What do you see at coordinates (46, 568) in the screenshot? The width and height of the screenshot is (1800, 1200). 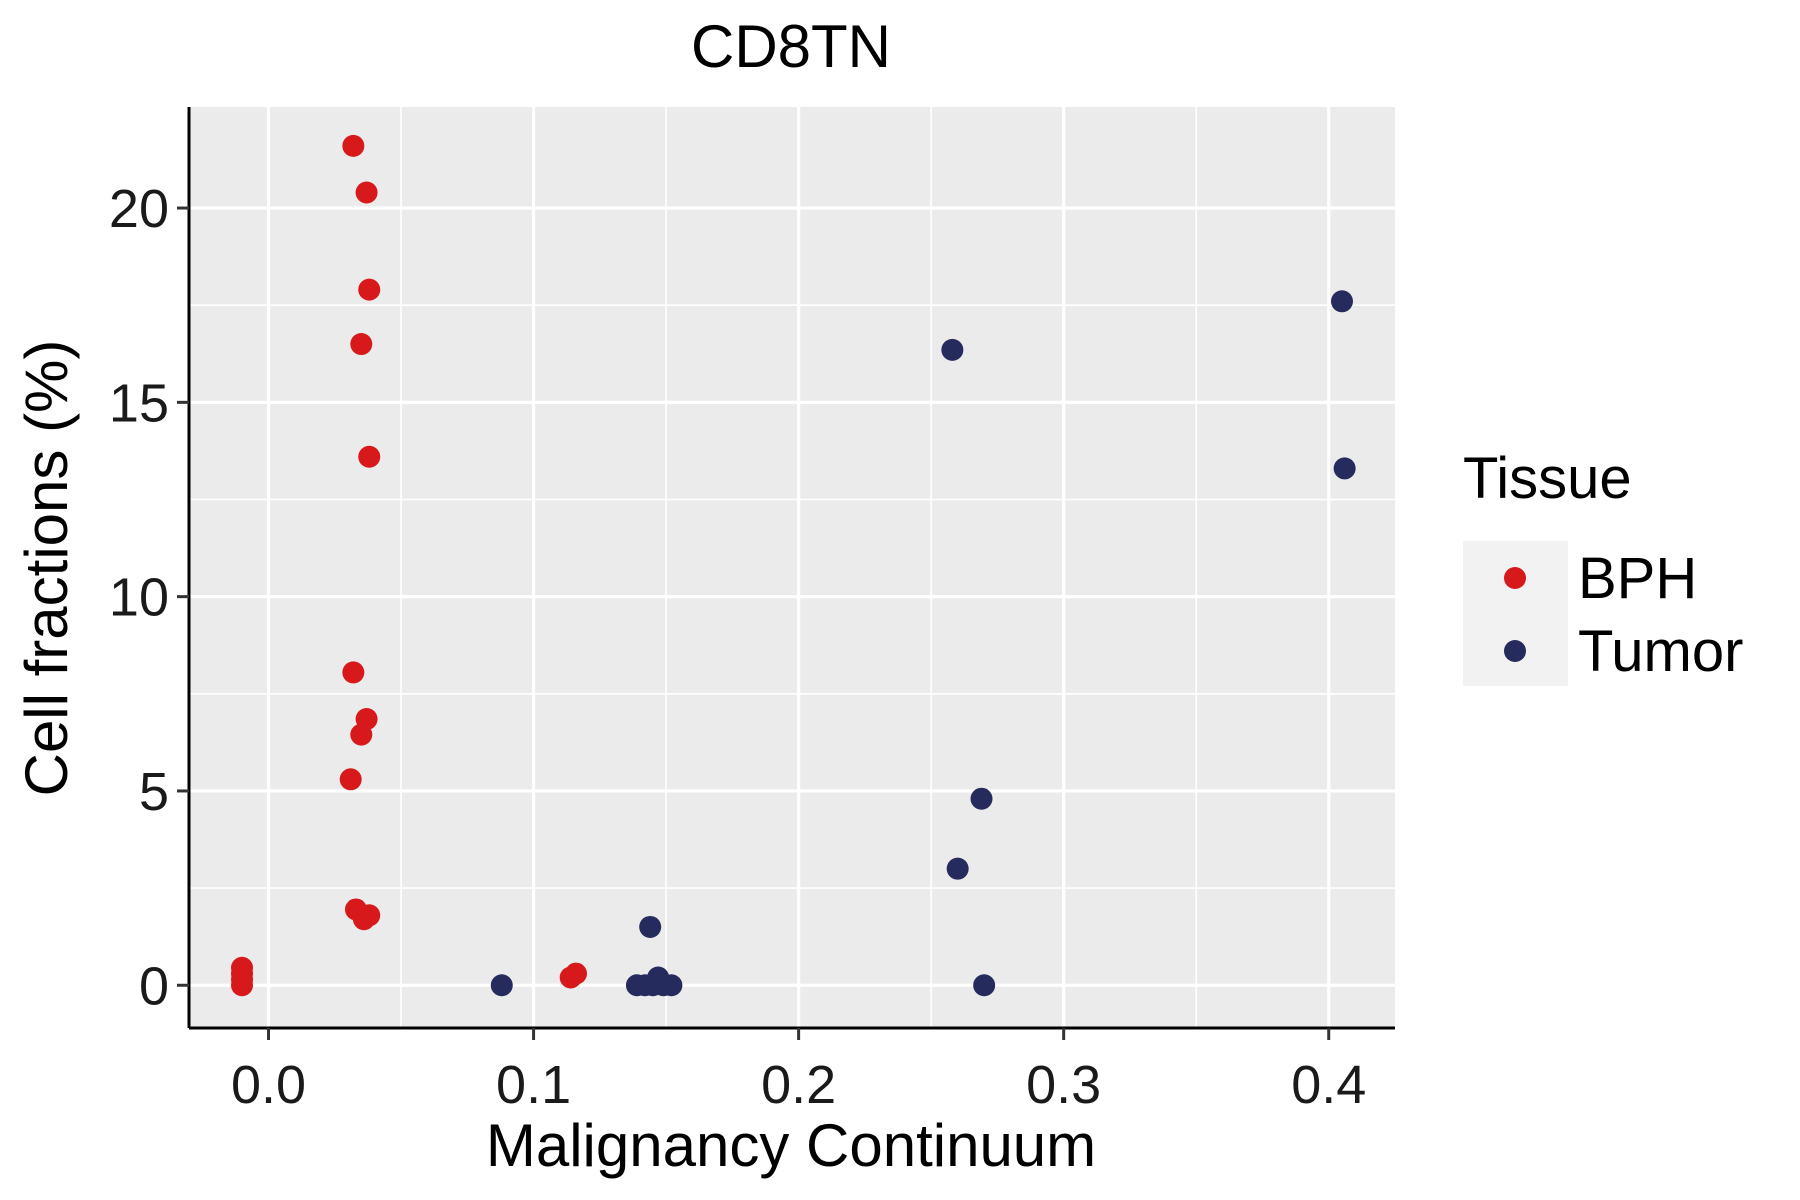 I see `y-axis-title: Cell fractions (%)` at bounding box center [46, 568].